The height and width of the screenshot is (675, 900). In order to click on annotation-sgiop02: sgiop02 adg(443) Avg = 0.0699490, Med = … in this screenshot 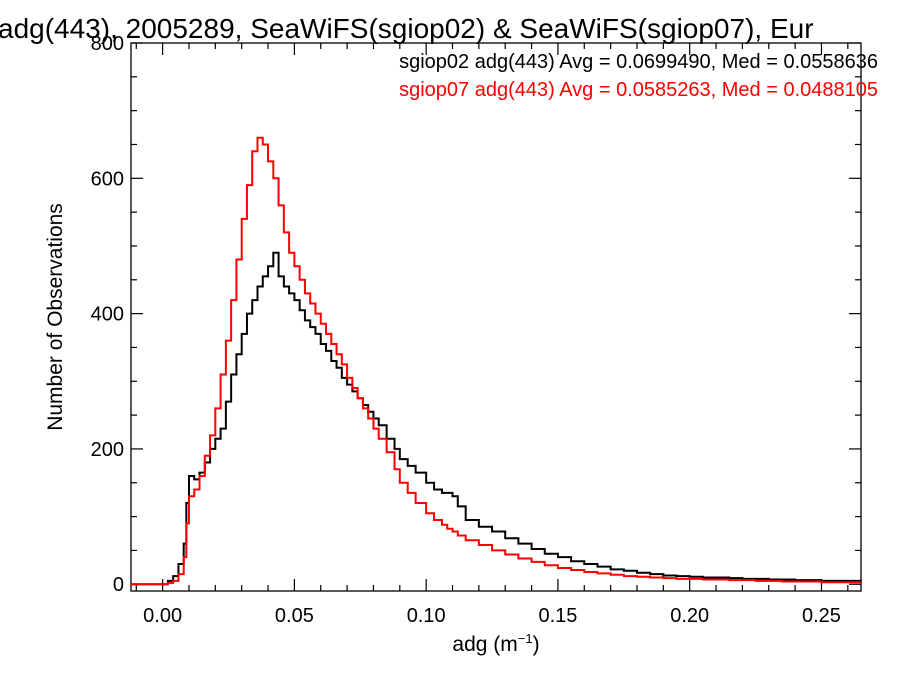, I will do `click(638, 62)`.